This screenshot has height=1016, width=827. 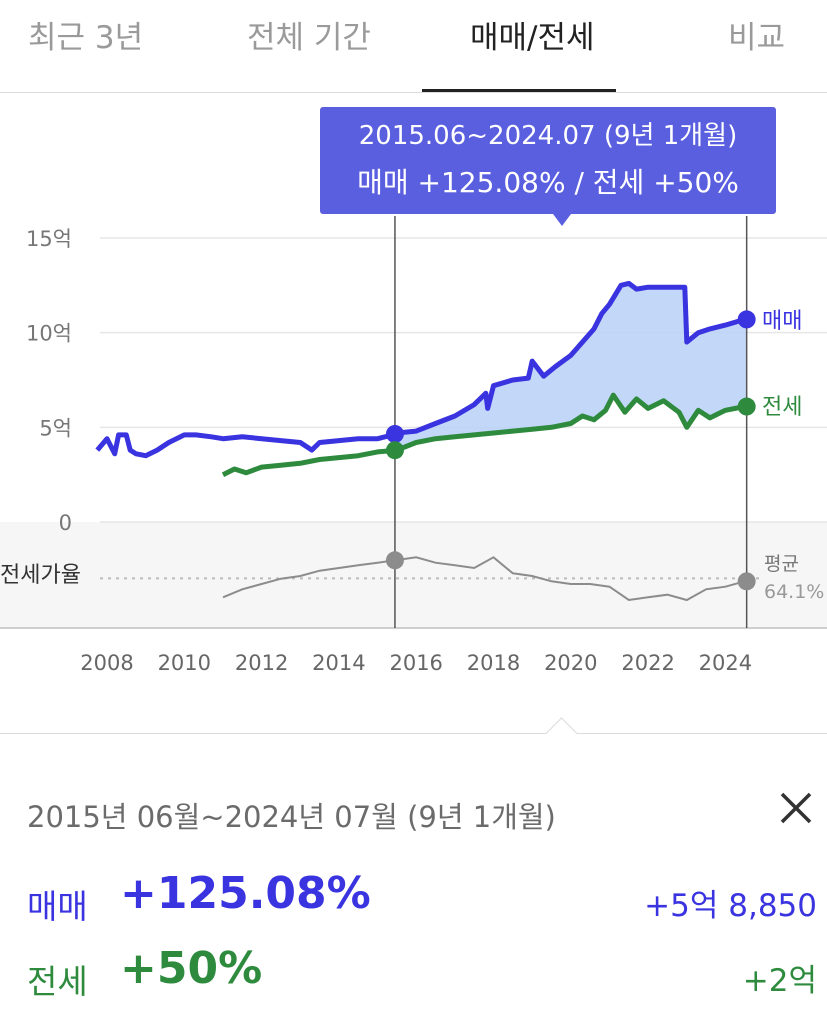 I want to click on period-tabs: 최근 3년 전체 기간 매매/전세 비교, so click(x=413, y=46).